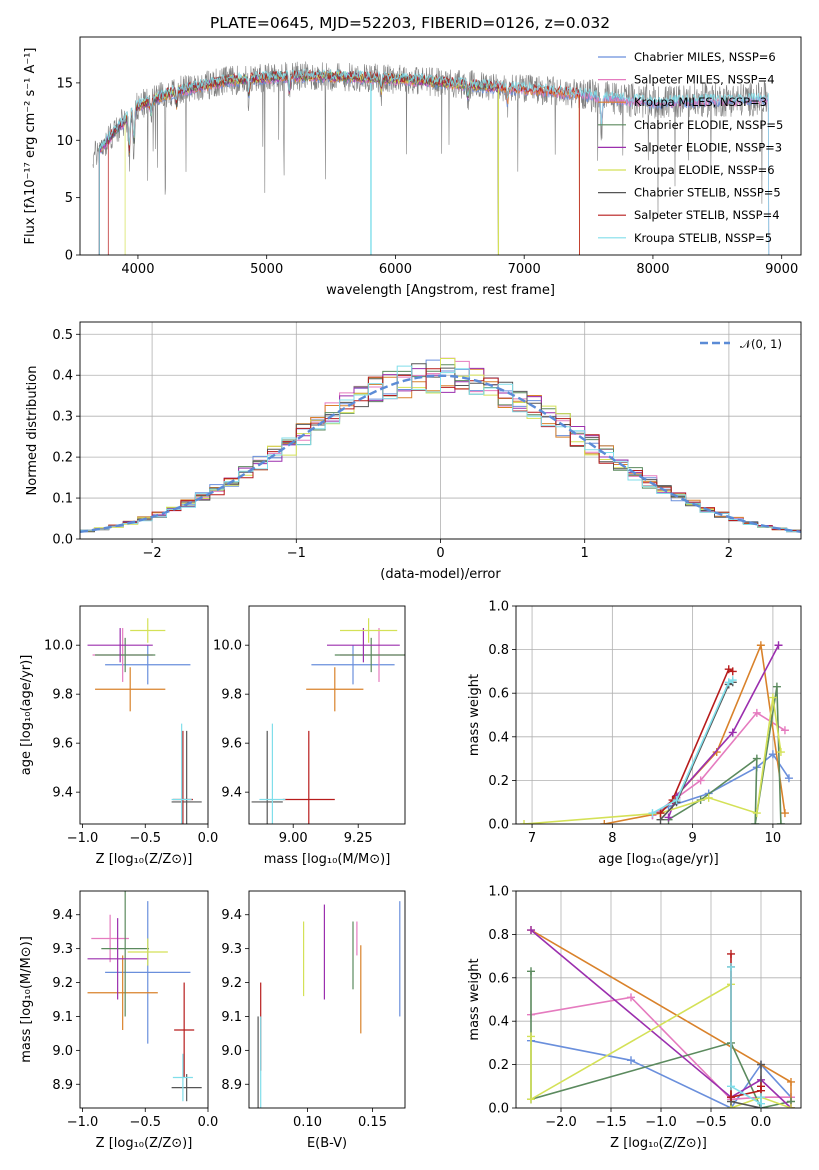  I want to click on y-tick-label: 8.9, so click(62, 1085).